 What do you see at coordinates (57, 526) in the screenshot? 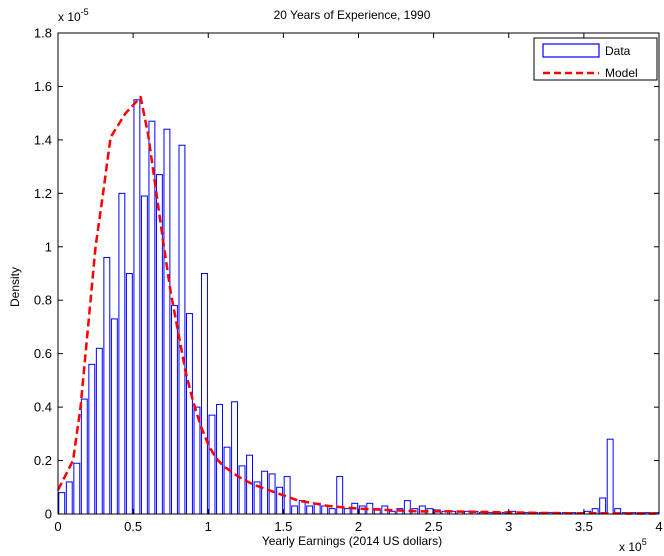
I see `x-tick-label: 0` at bounding box center [57, 526].